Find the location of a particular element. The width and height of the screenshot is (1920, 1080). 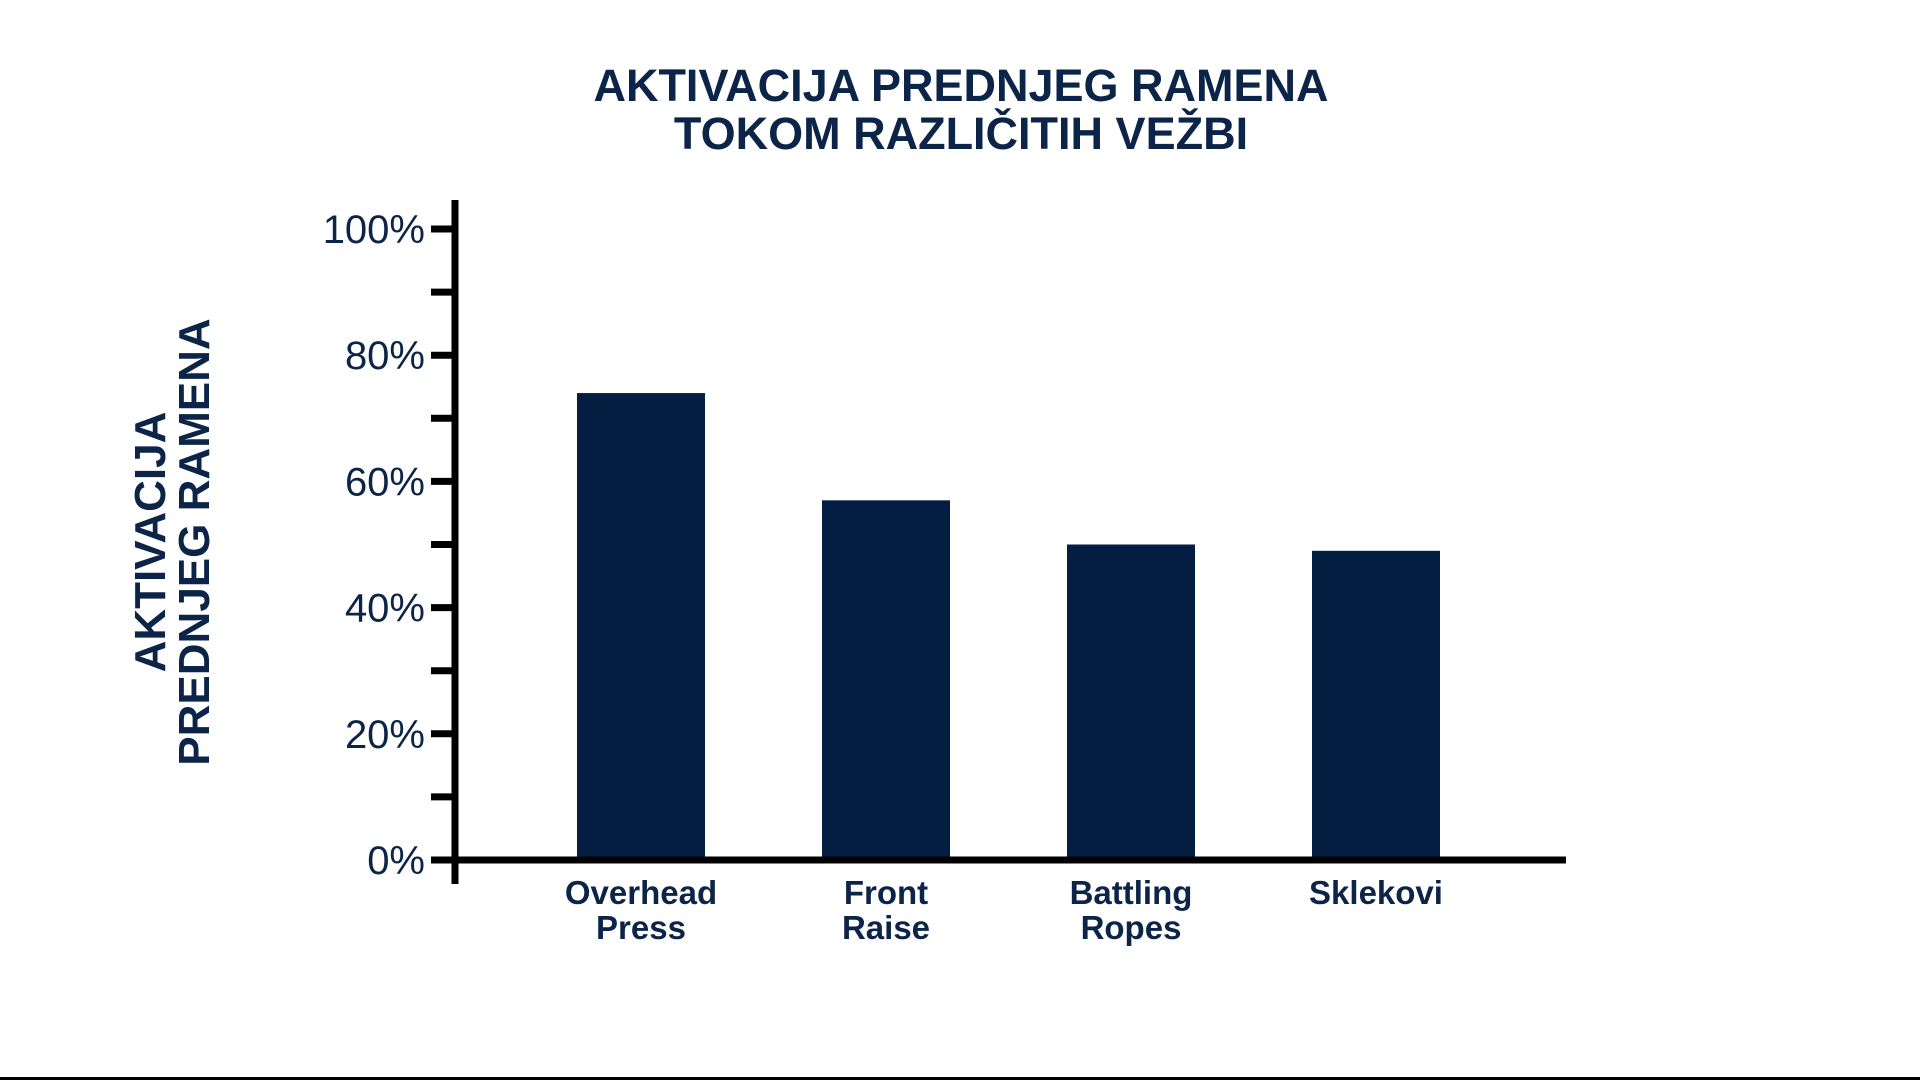

y-axis-label-line-1: AKTIVACIJA is located at coordinates (150, 542).